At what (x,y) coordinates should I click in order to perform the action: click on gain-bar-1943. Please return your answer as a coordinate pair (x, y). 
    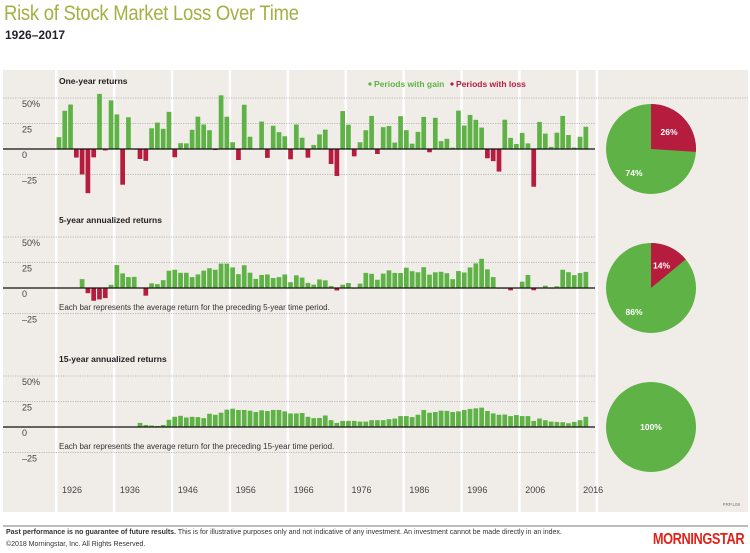
    Looking at the image, I should click on (157, 286).